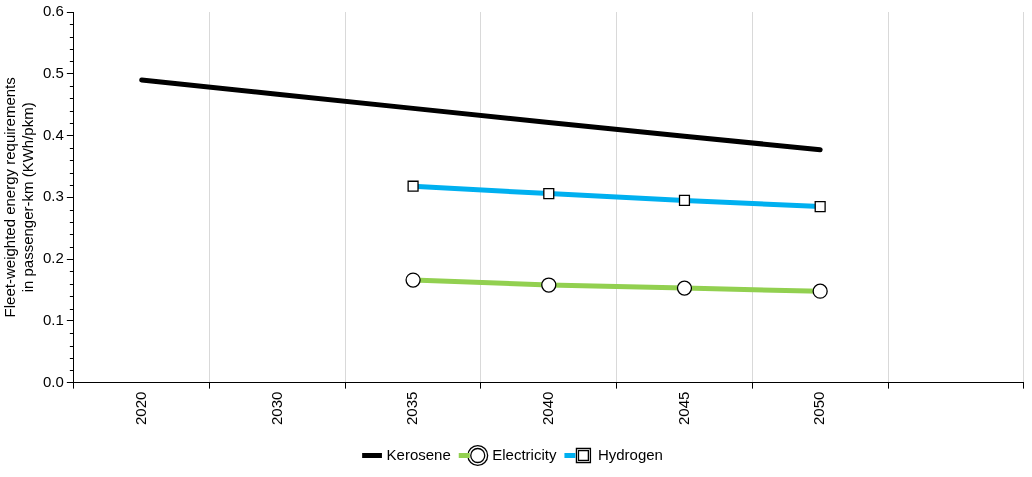  Describe the element at coordinates (53, 319) in the screenshot. I see `y-tick-label: 0.1` at that location.